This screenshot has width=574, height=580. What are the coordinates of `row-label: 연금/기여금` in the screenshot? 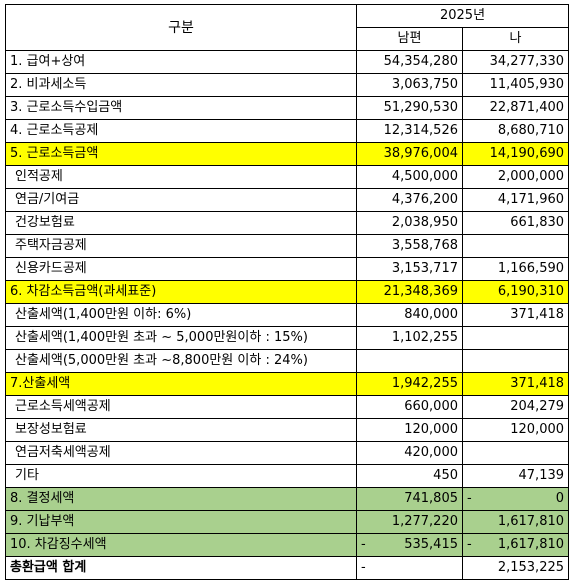 It's located at (181, 200).